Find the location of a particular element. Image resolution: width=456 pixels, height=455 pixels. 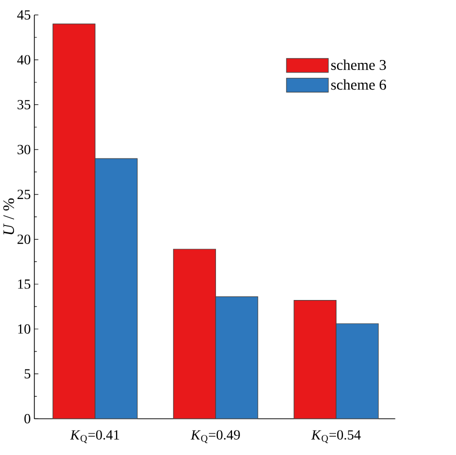

y-tick-label: 15 is located at coordinates (24, 284).